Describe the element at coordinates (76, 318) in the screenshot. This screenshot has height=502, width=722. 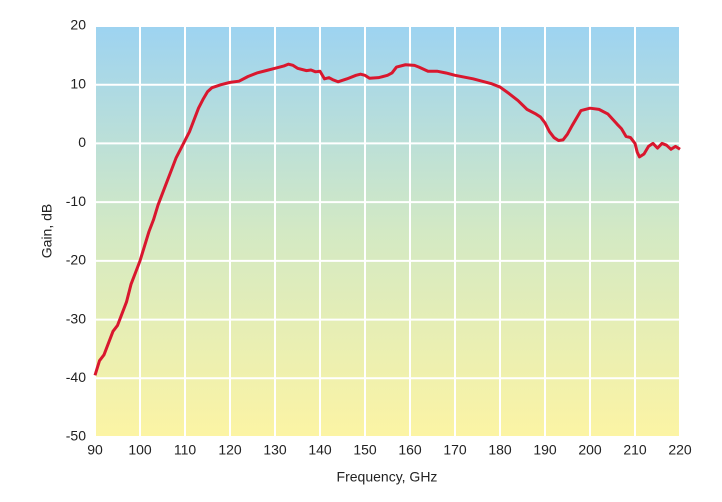
I see `y-tick-label: -30` at that location.